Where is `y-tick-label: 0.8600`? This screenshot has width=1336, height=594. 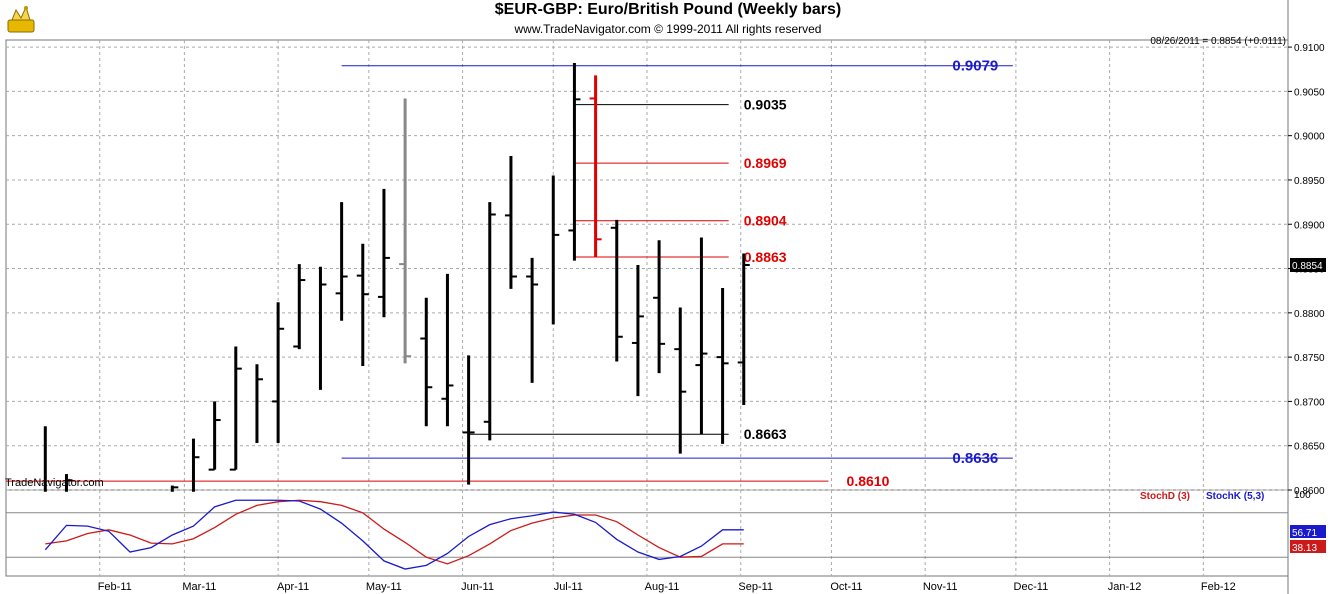 y-tick-label: 0.8600 is located at coordinates (1309, 491).